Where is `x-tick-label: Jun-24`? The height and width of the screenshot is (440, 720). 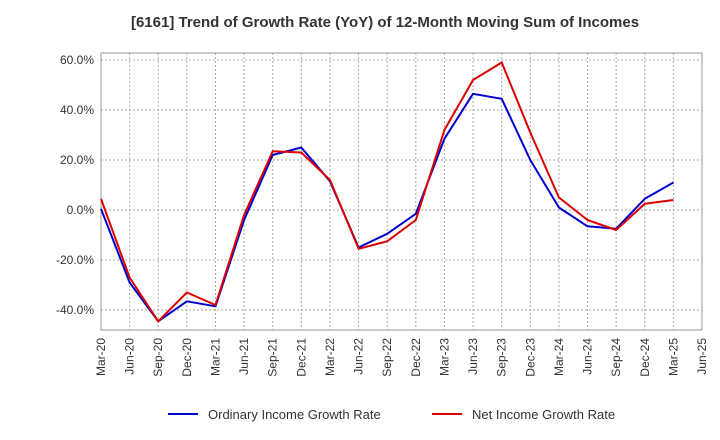
x-tick-label: Jun-24 is located at coordinates (588, 356).